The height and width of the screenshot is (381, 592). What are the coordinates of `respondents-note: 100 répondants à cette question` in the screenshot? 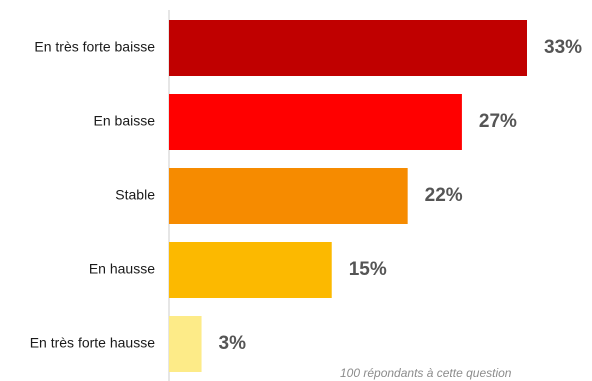 It's located at (426, 373).